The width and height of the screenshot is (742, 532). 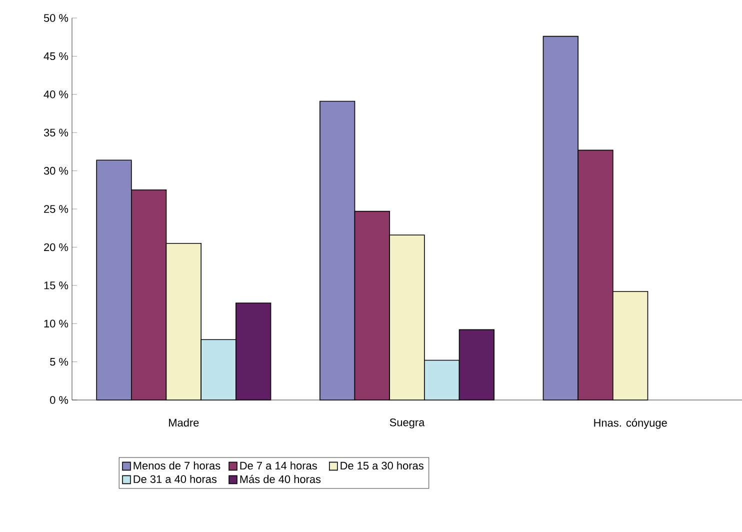 I want to click on x-tick-label: Hnas. cónyuge, so click(x=630, y=423).